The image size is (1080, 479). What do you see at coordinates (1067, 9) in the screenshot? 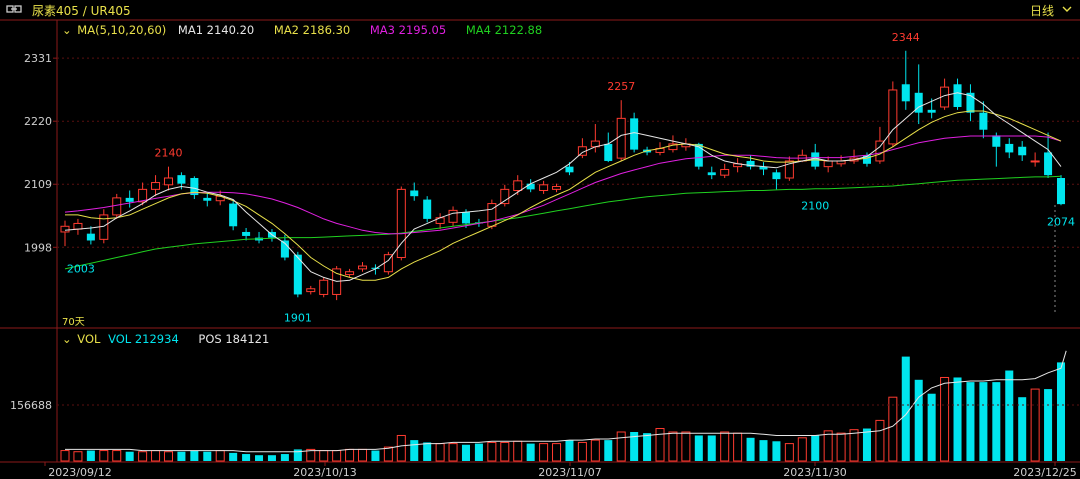
I see `chevron-down-icon` at bounding box center [1067, 9].